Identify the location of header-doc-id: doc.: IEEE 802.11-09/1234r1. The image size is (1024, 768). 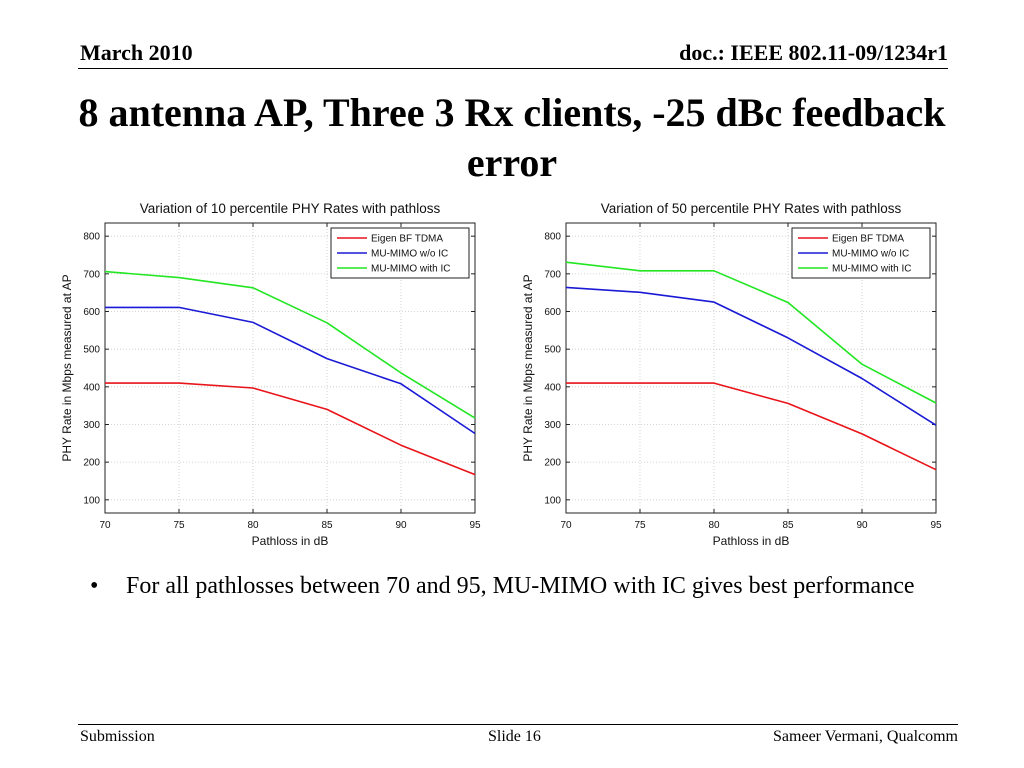
(813, 52).